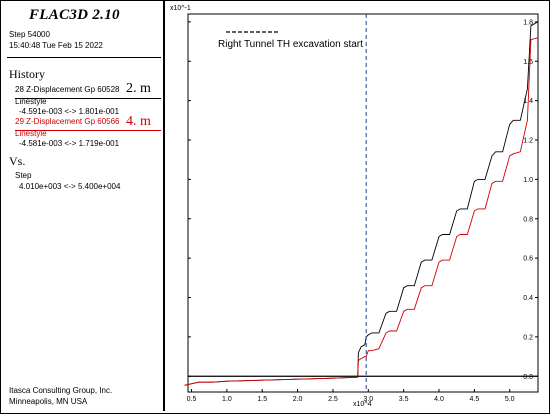 Image resolution: width=550 pixels, height=417 pixels. What do you see at coordinates (528, 22) in the screenshot?
I see `y-tick-label: 1.8` at bounding box center [528, 22].